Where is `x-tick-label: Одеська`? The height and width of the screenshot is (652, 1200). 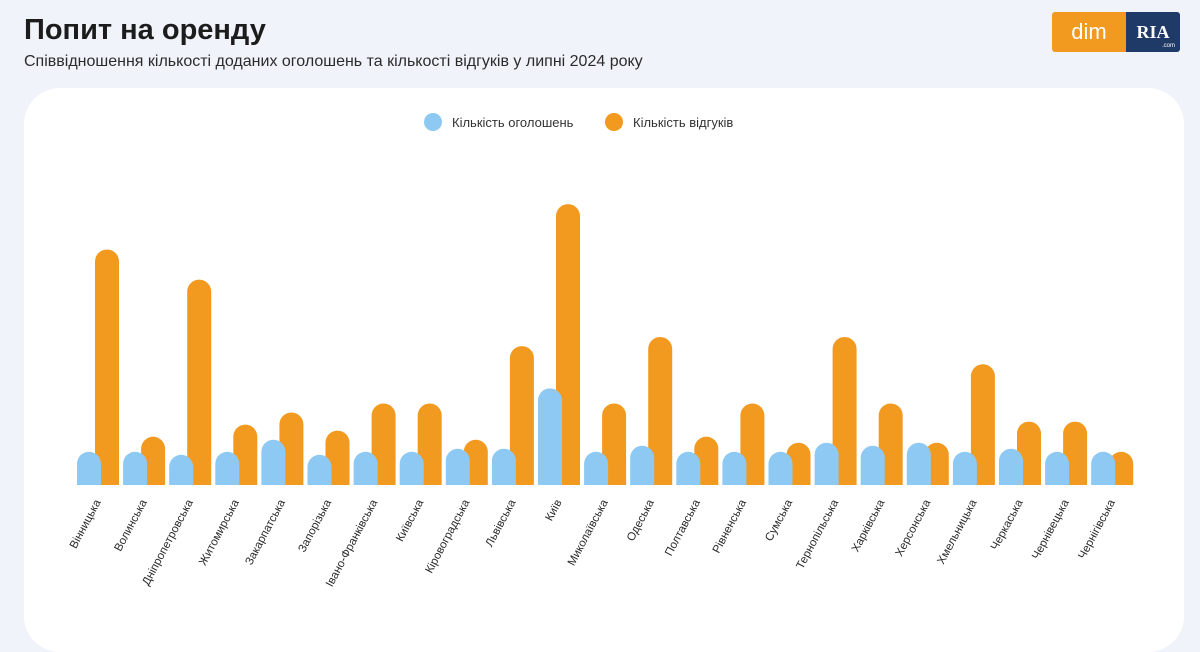
x-tick-label: Одеська is located at coordinates (641, 520).